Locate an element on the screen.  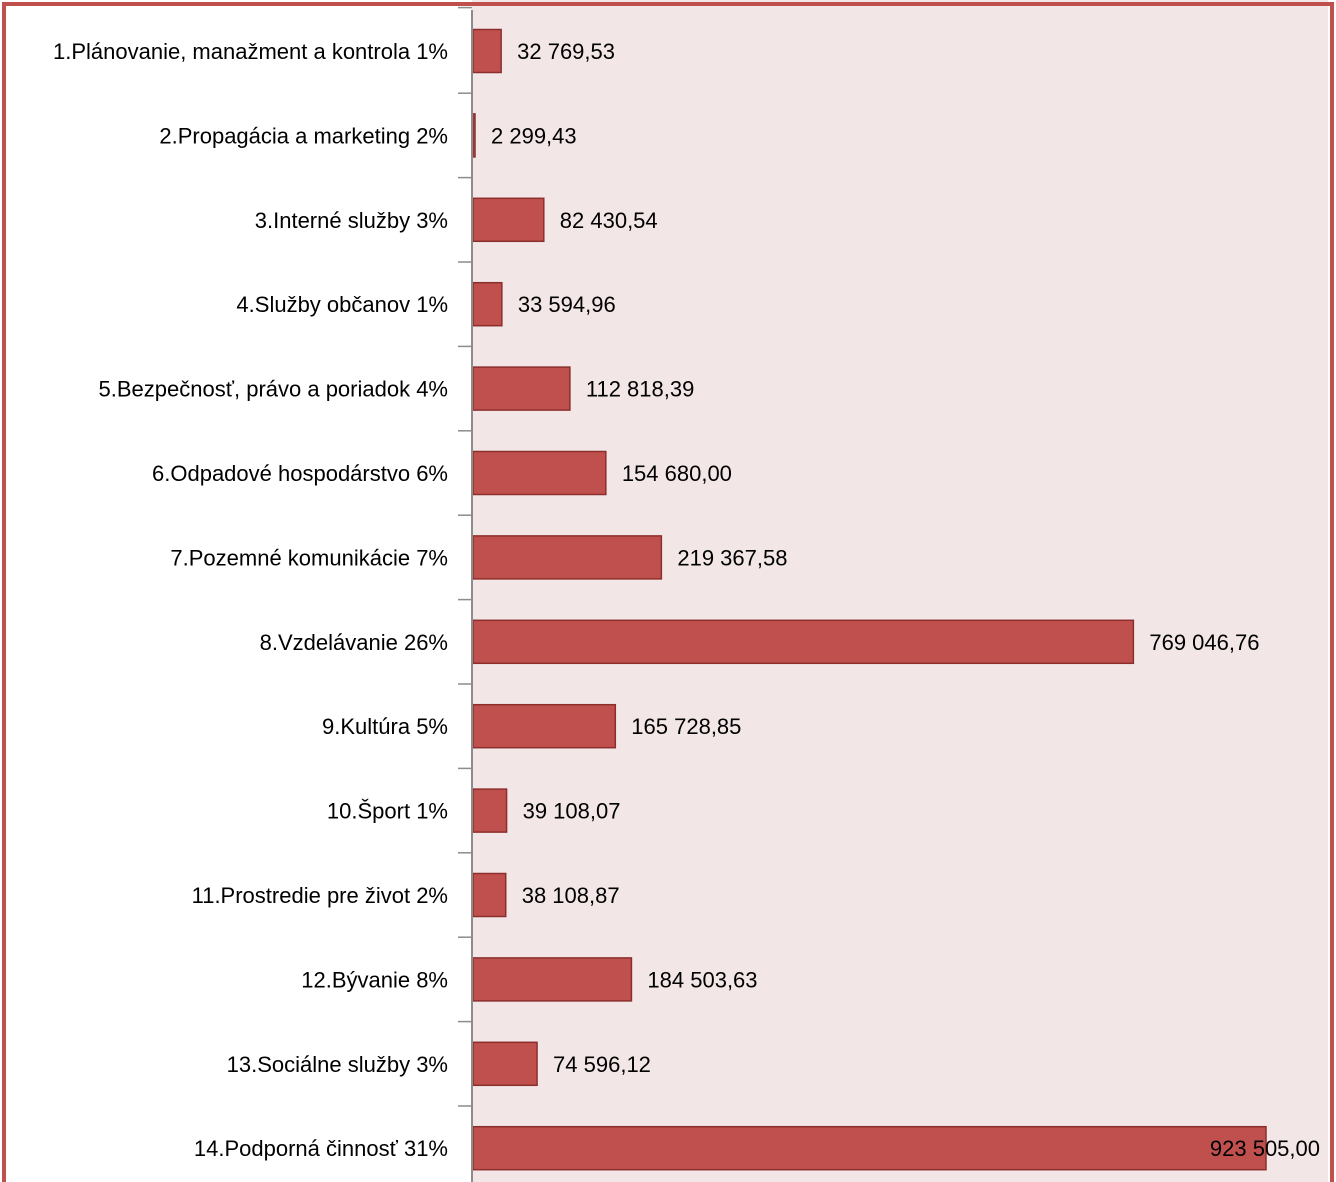
value-label-13: 74 596,12 is located at coordinates (602, 1064).